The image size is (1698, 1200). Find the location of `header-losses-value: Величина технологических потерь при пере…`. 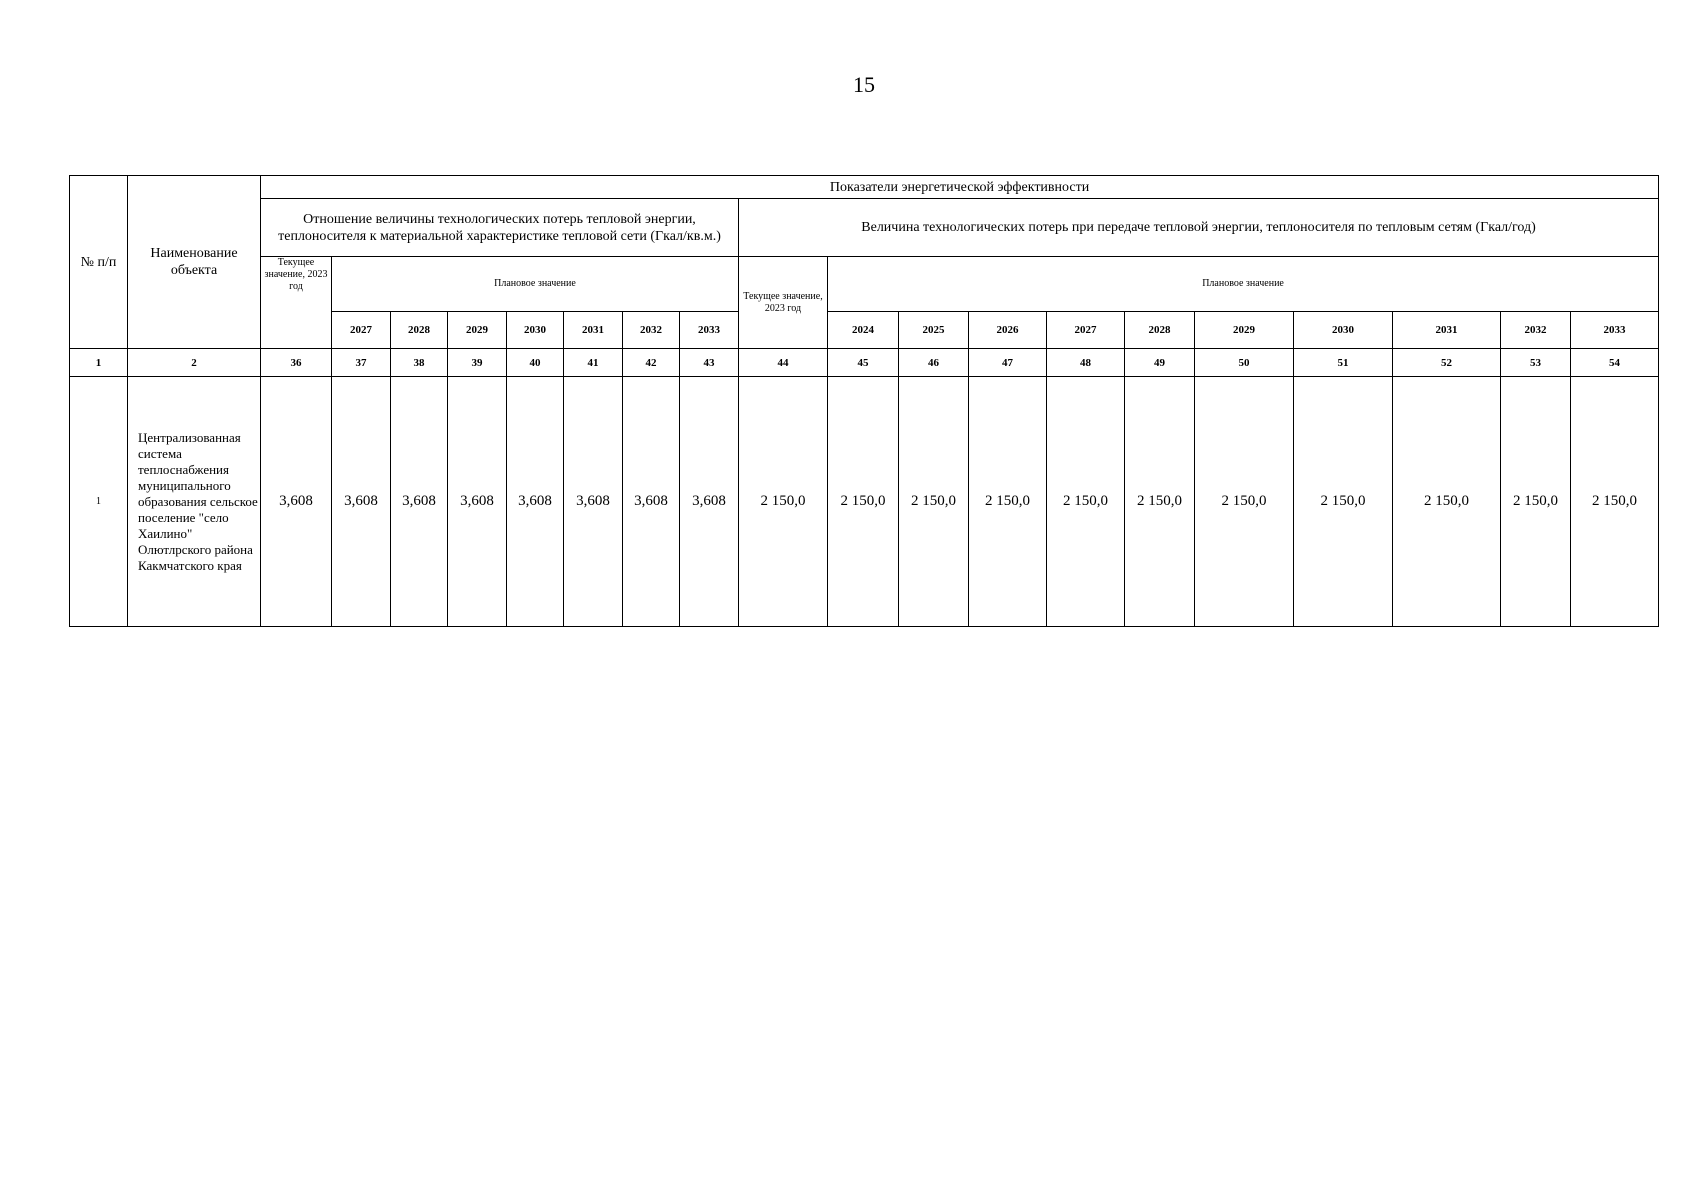

header-losses-value: Величина технологических потерь при пере… is located at coordinates (1198, 227).